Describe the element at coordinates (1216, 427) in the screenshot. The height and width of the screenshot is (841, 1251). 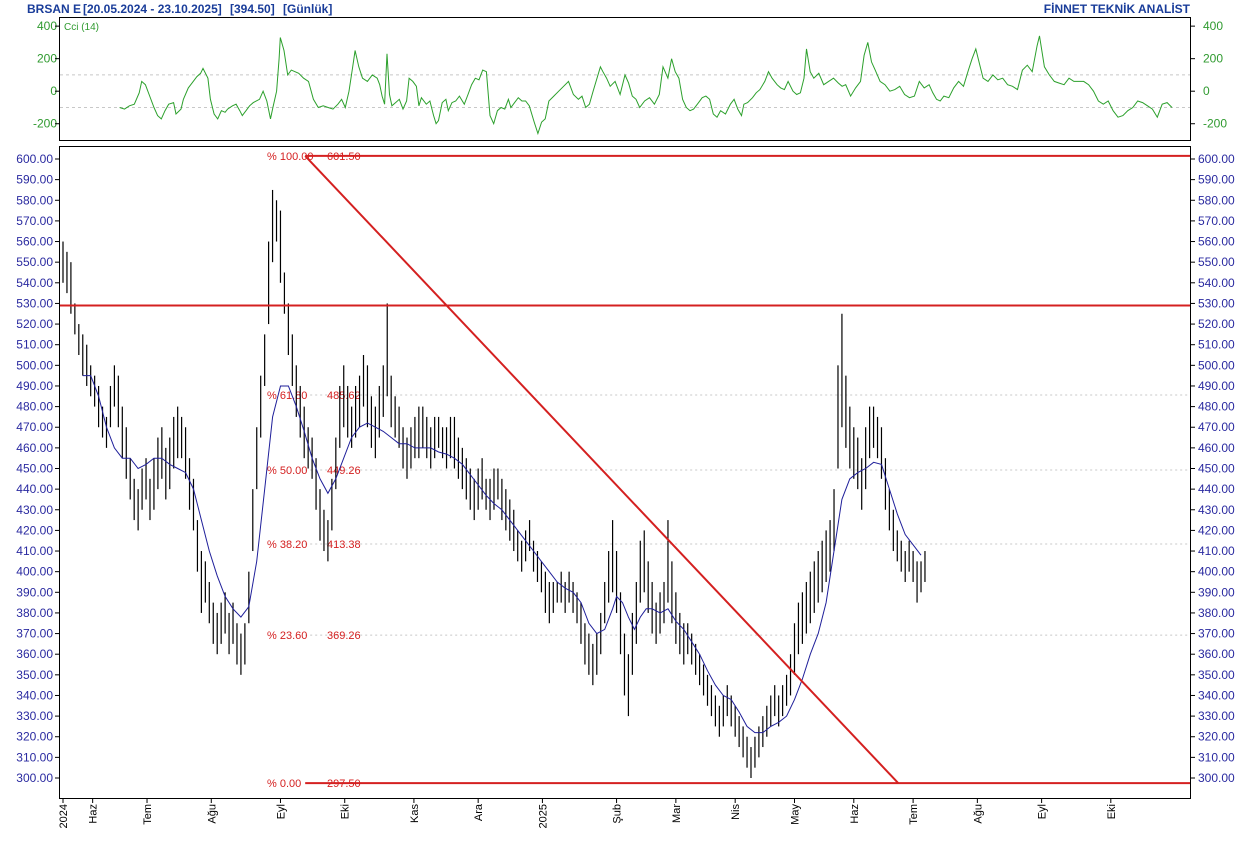
I see `price-tick-right: 470.00` at that location.